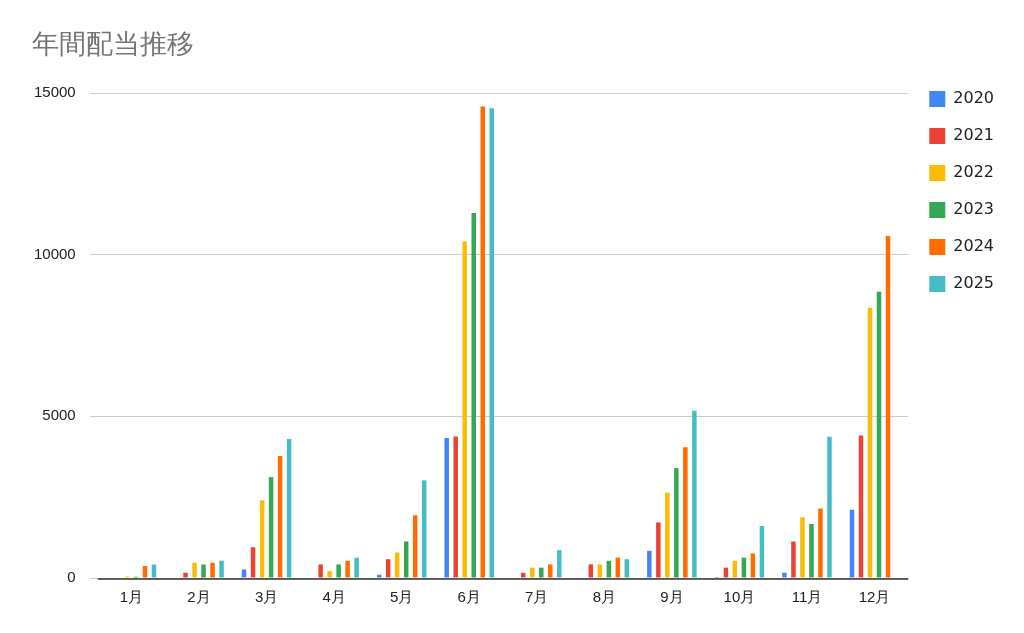 The width and height of the screenshot is (1024, 633). I want to click on y-tick-label: 15000, so click(54, 92).